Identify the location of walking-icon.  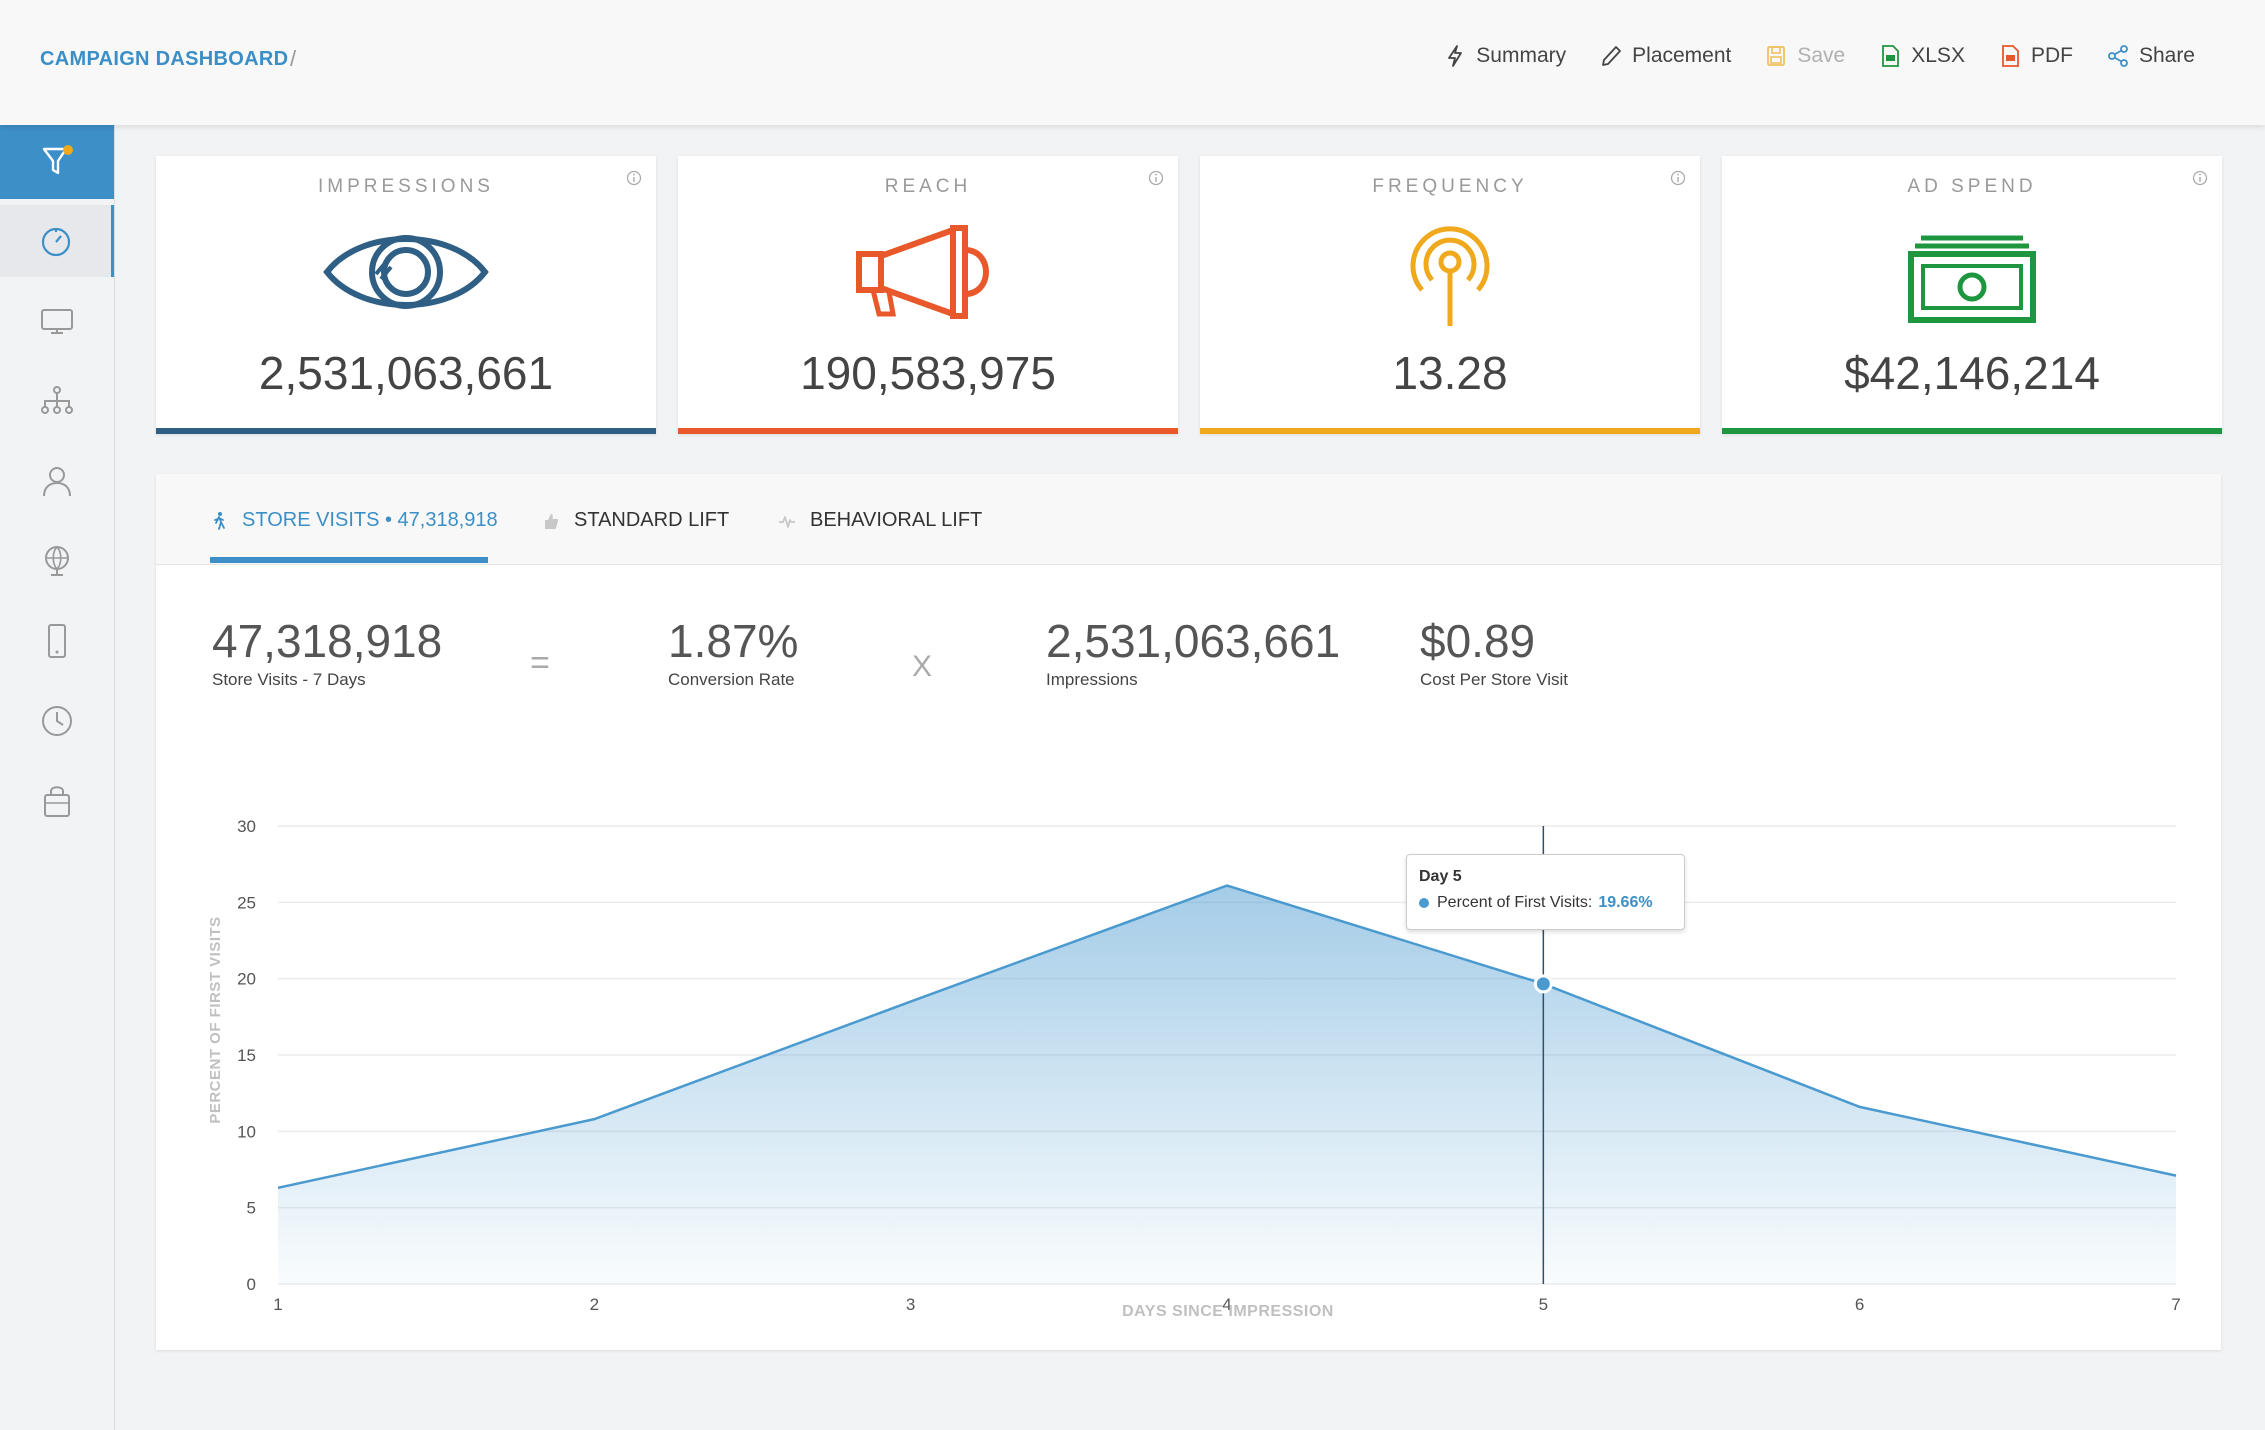
(219, 520).